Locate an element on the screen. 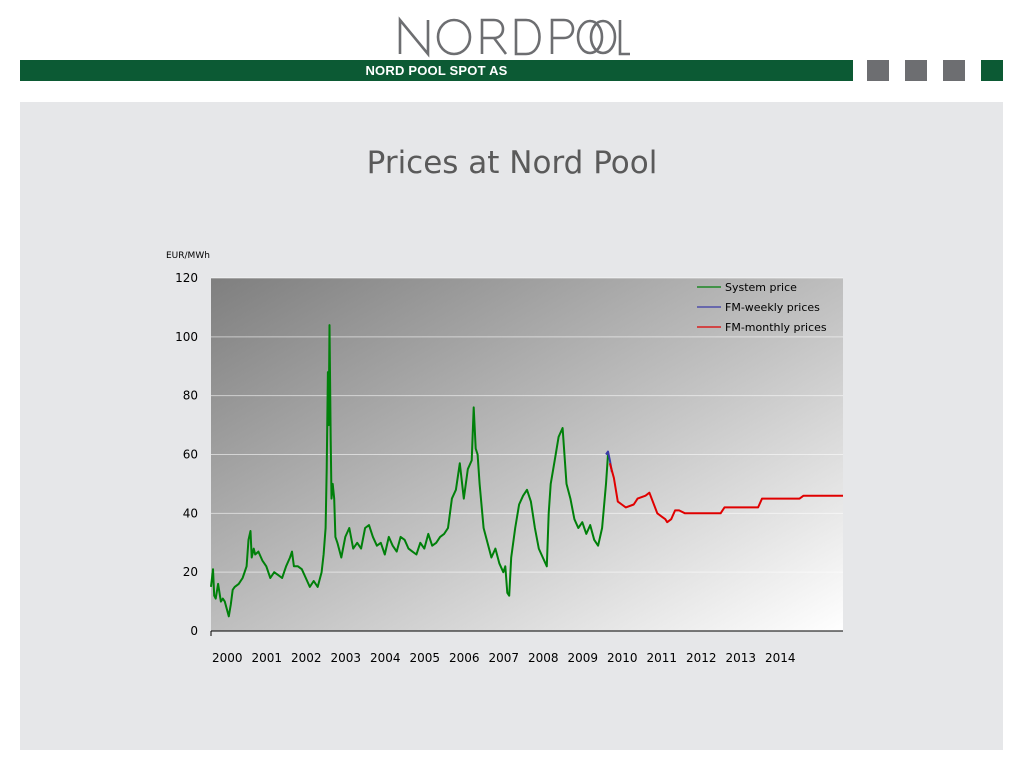 The width and height of the screenshot is (1024, 768). x-tick-label: 2005 is located at coordinates (425, 658).